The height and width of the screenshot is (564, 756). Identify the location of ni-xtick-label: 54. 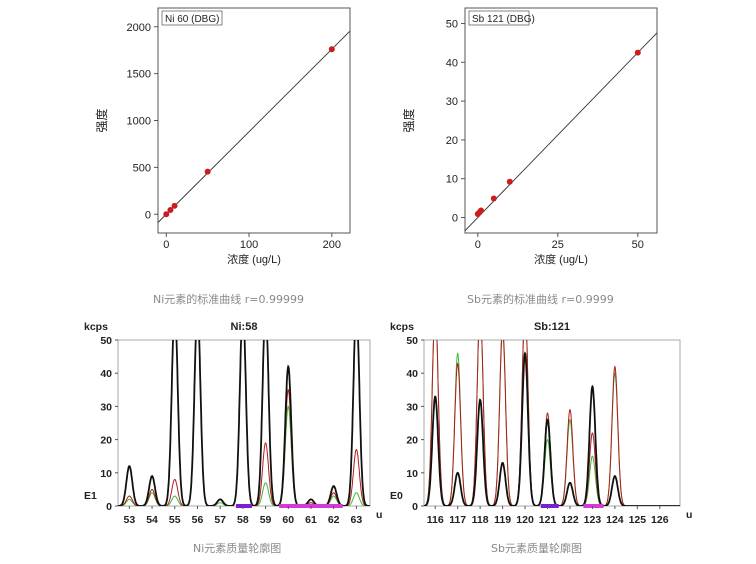
(152, 520).